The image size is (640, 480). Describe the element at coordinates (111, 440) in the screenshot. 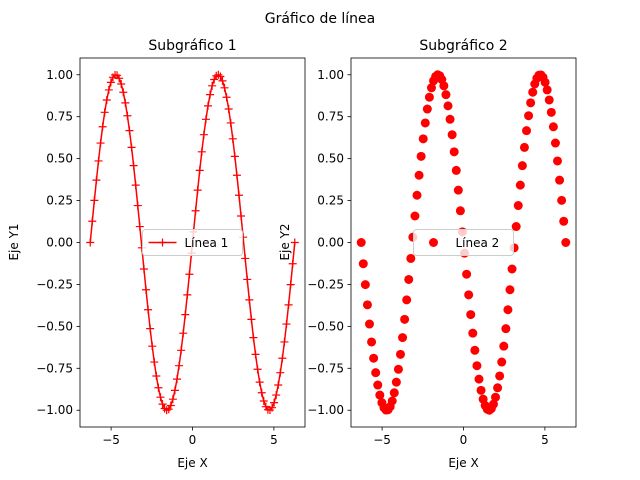

I see `subplot-1-xtick-label: −5` at that location.